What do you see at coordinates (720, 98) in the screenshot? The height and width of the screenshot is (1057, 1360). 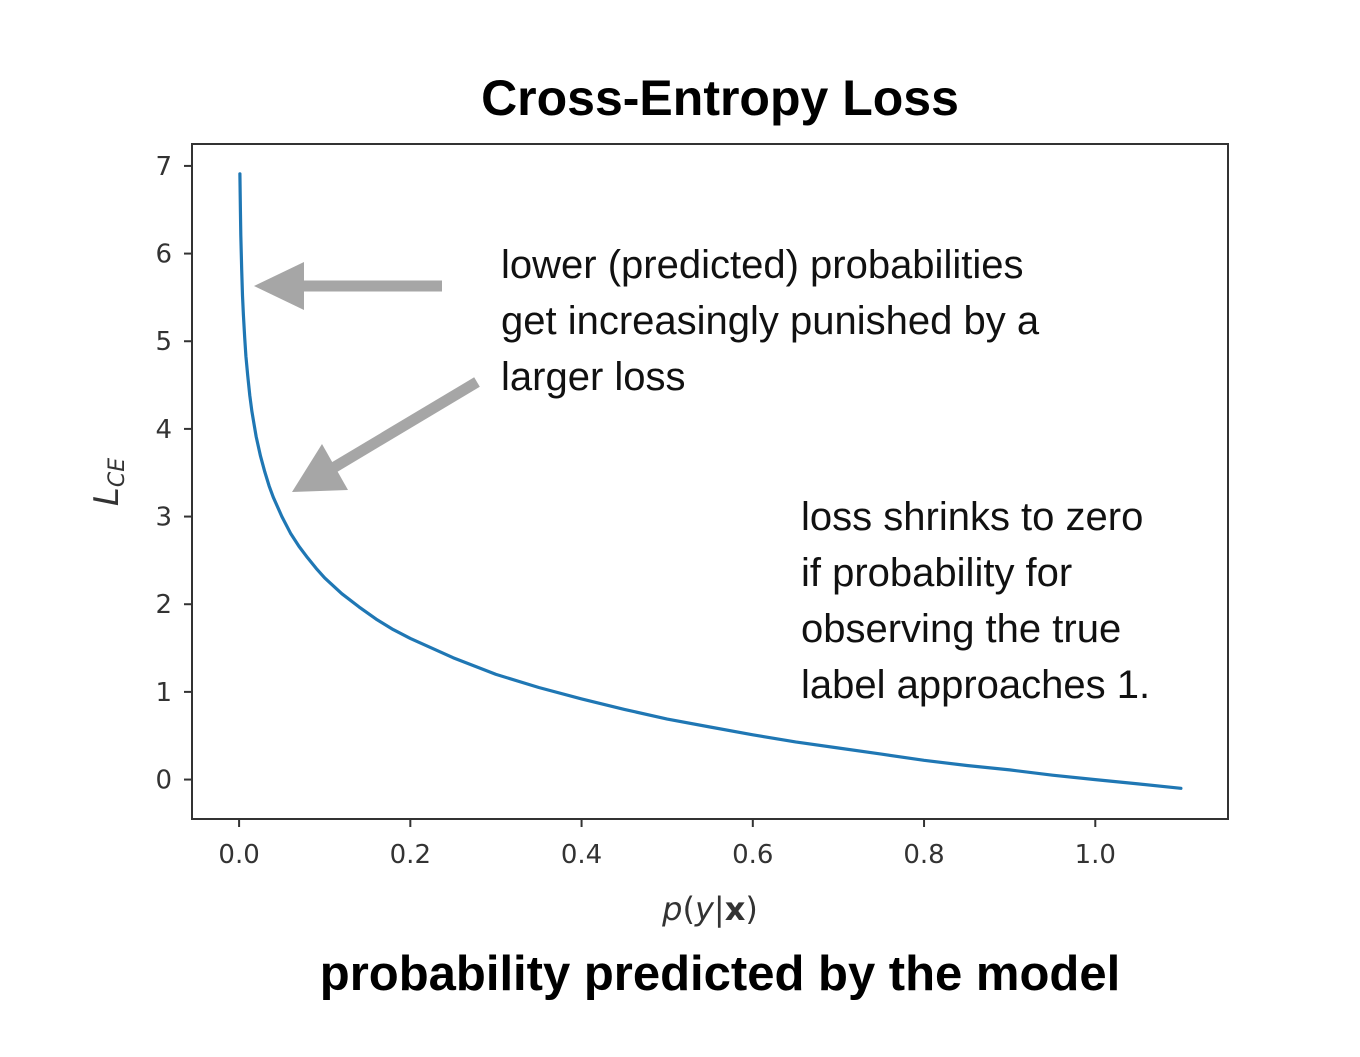 I see `chart-title: Cross-Entropy Loss` at bounding box center [720, 98].